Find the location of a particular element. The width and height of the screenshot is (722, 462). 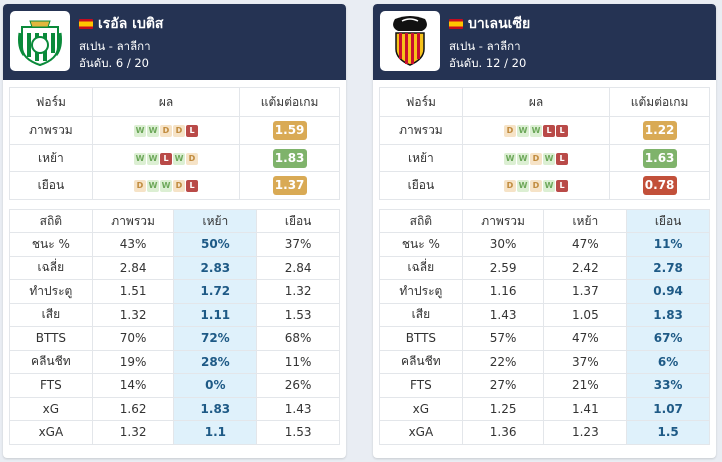

stats-row: เสีย 1.43 1.05 1.83 is located at coordinates (544, 314).